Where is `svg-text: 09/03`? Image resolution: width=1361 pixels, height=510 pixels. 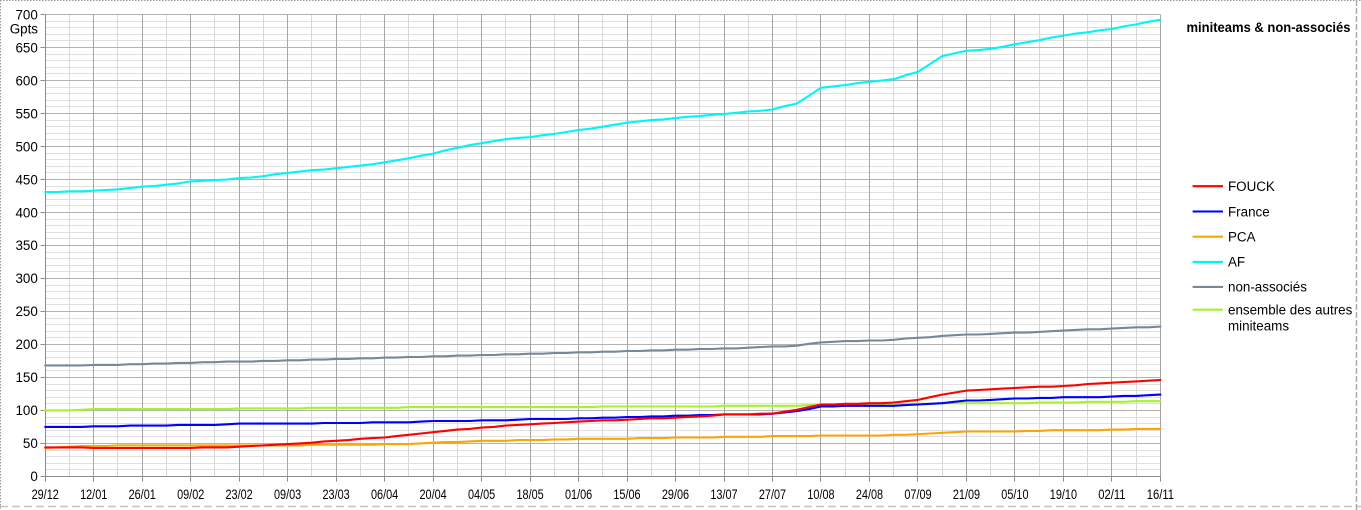 svg-text: 09/03 is located at coordinates (287, 494).